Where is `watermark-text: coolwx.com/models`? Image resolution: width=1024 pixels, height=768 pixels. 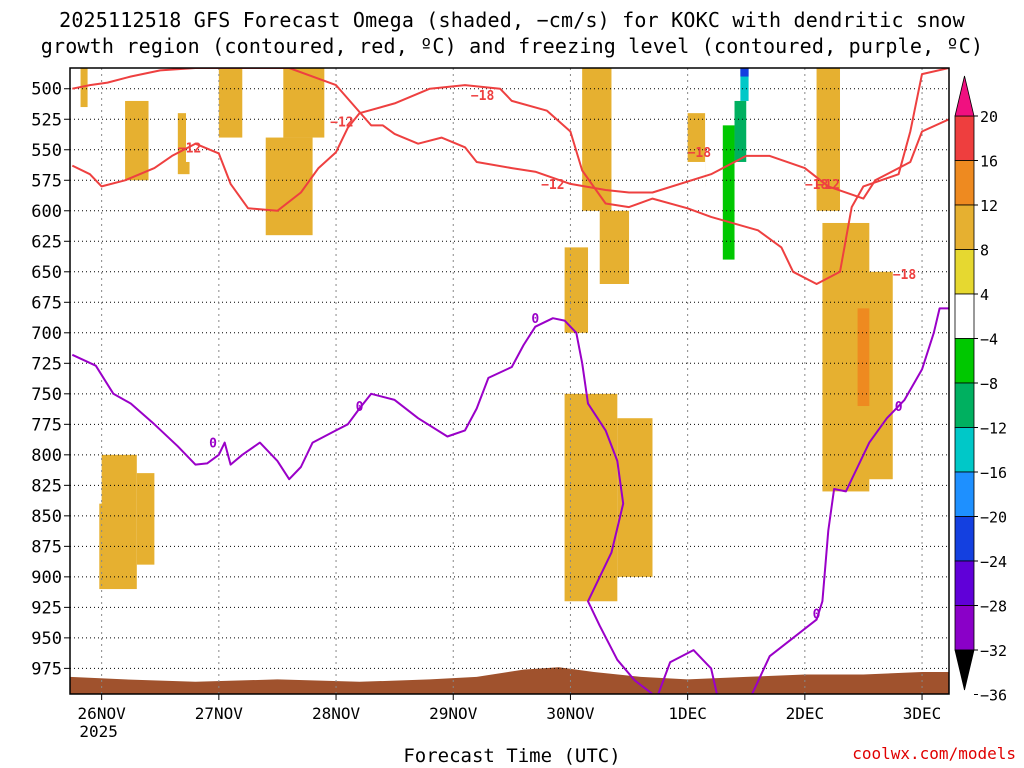
watermark-text: coolwx.com/models is located at coordinates (934, 753).